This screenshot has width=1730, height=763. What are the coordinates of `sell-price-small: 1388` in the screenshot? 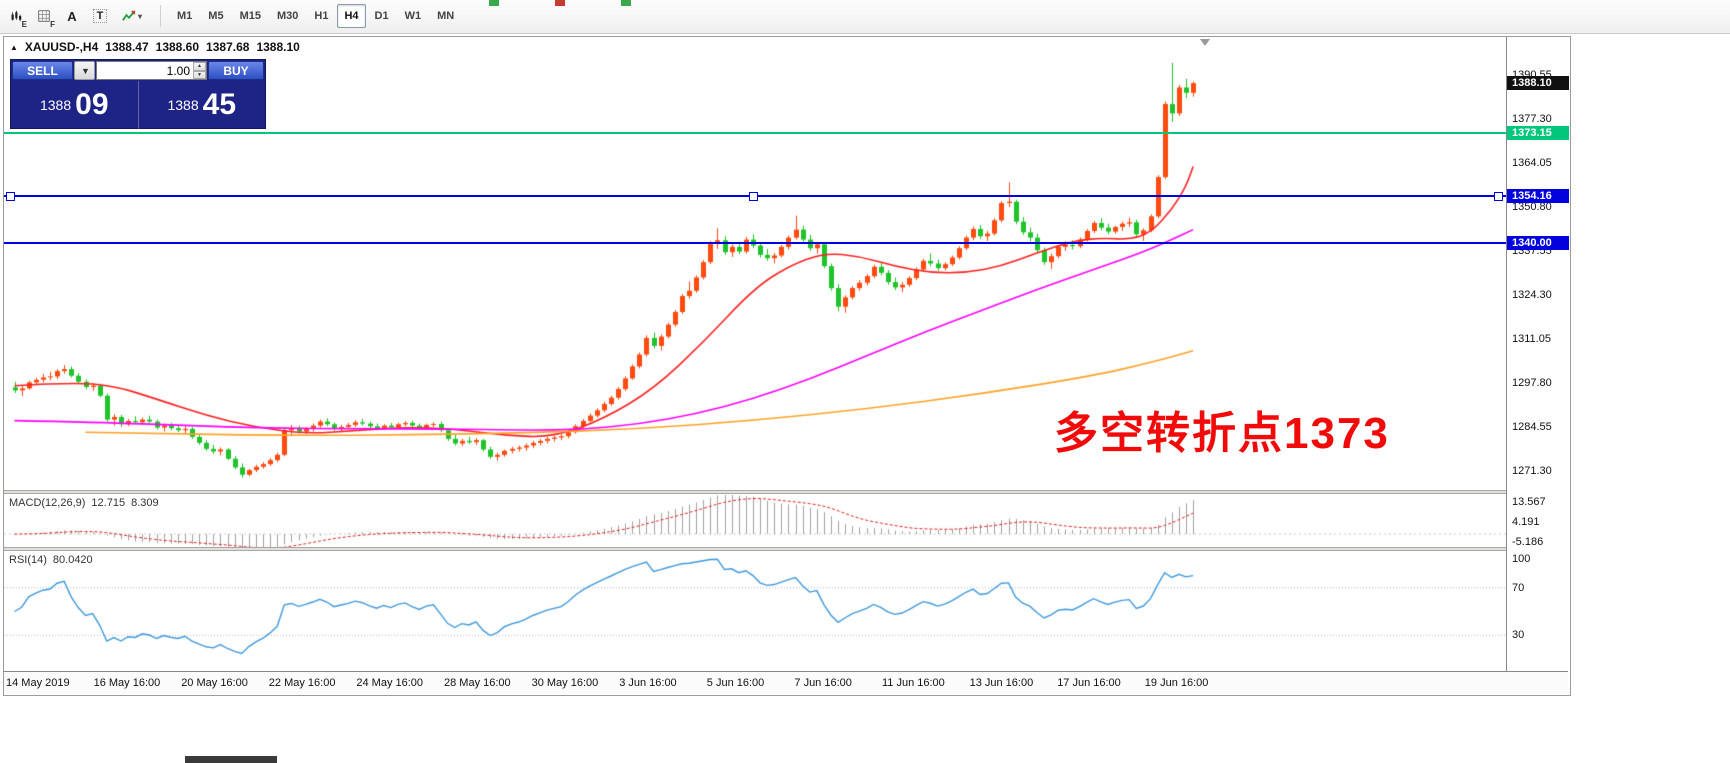 It's located at (55, 105).